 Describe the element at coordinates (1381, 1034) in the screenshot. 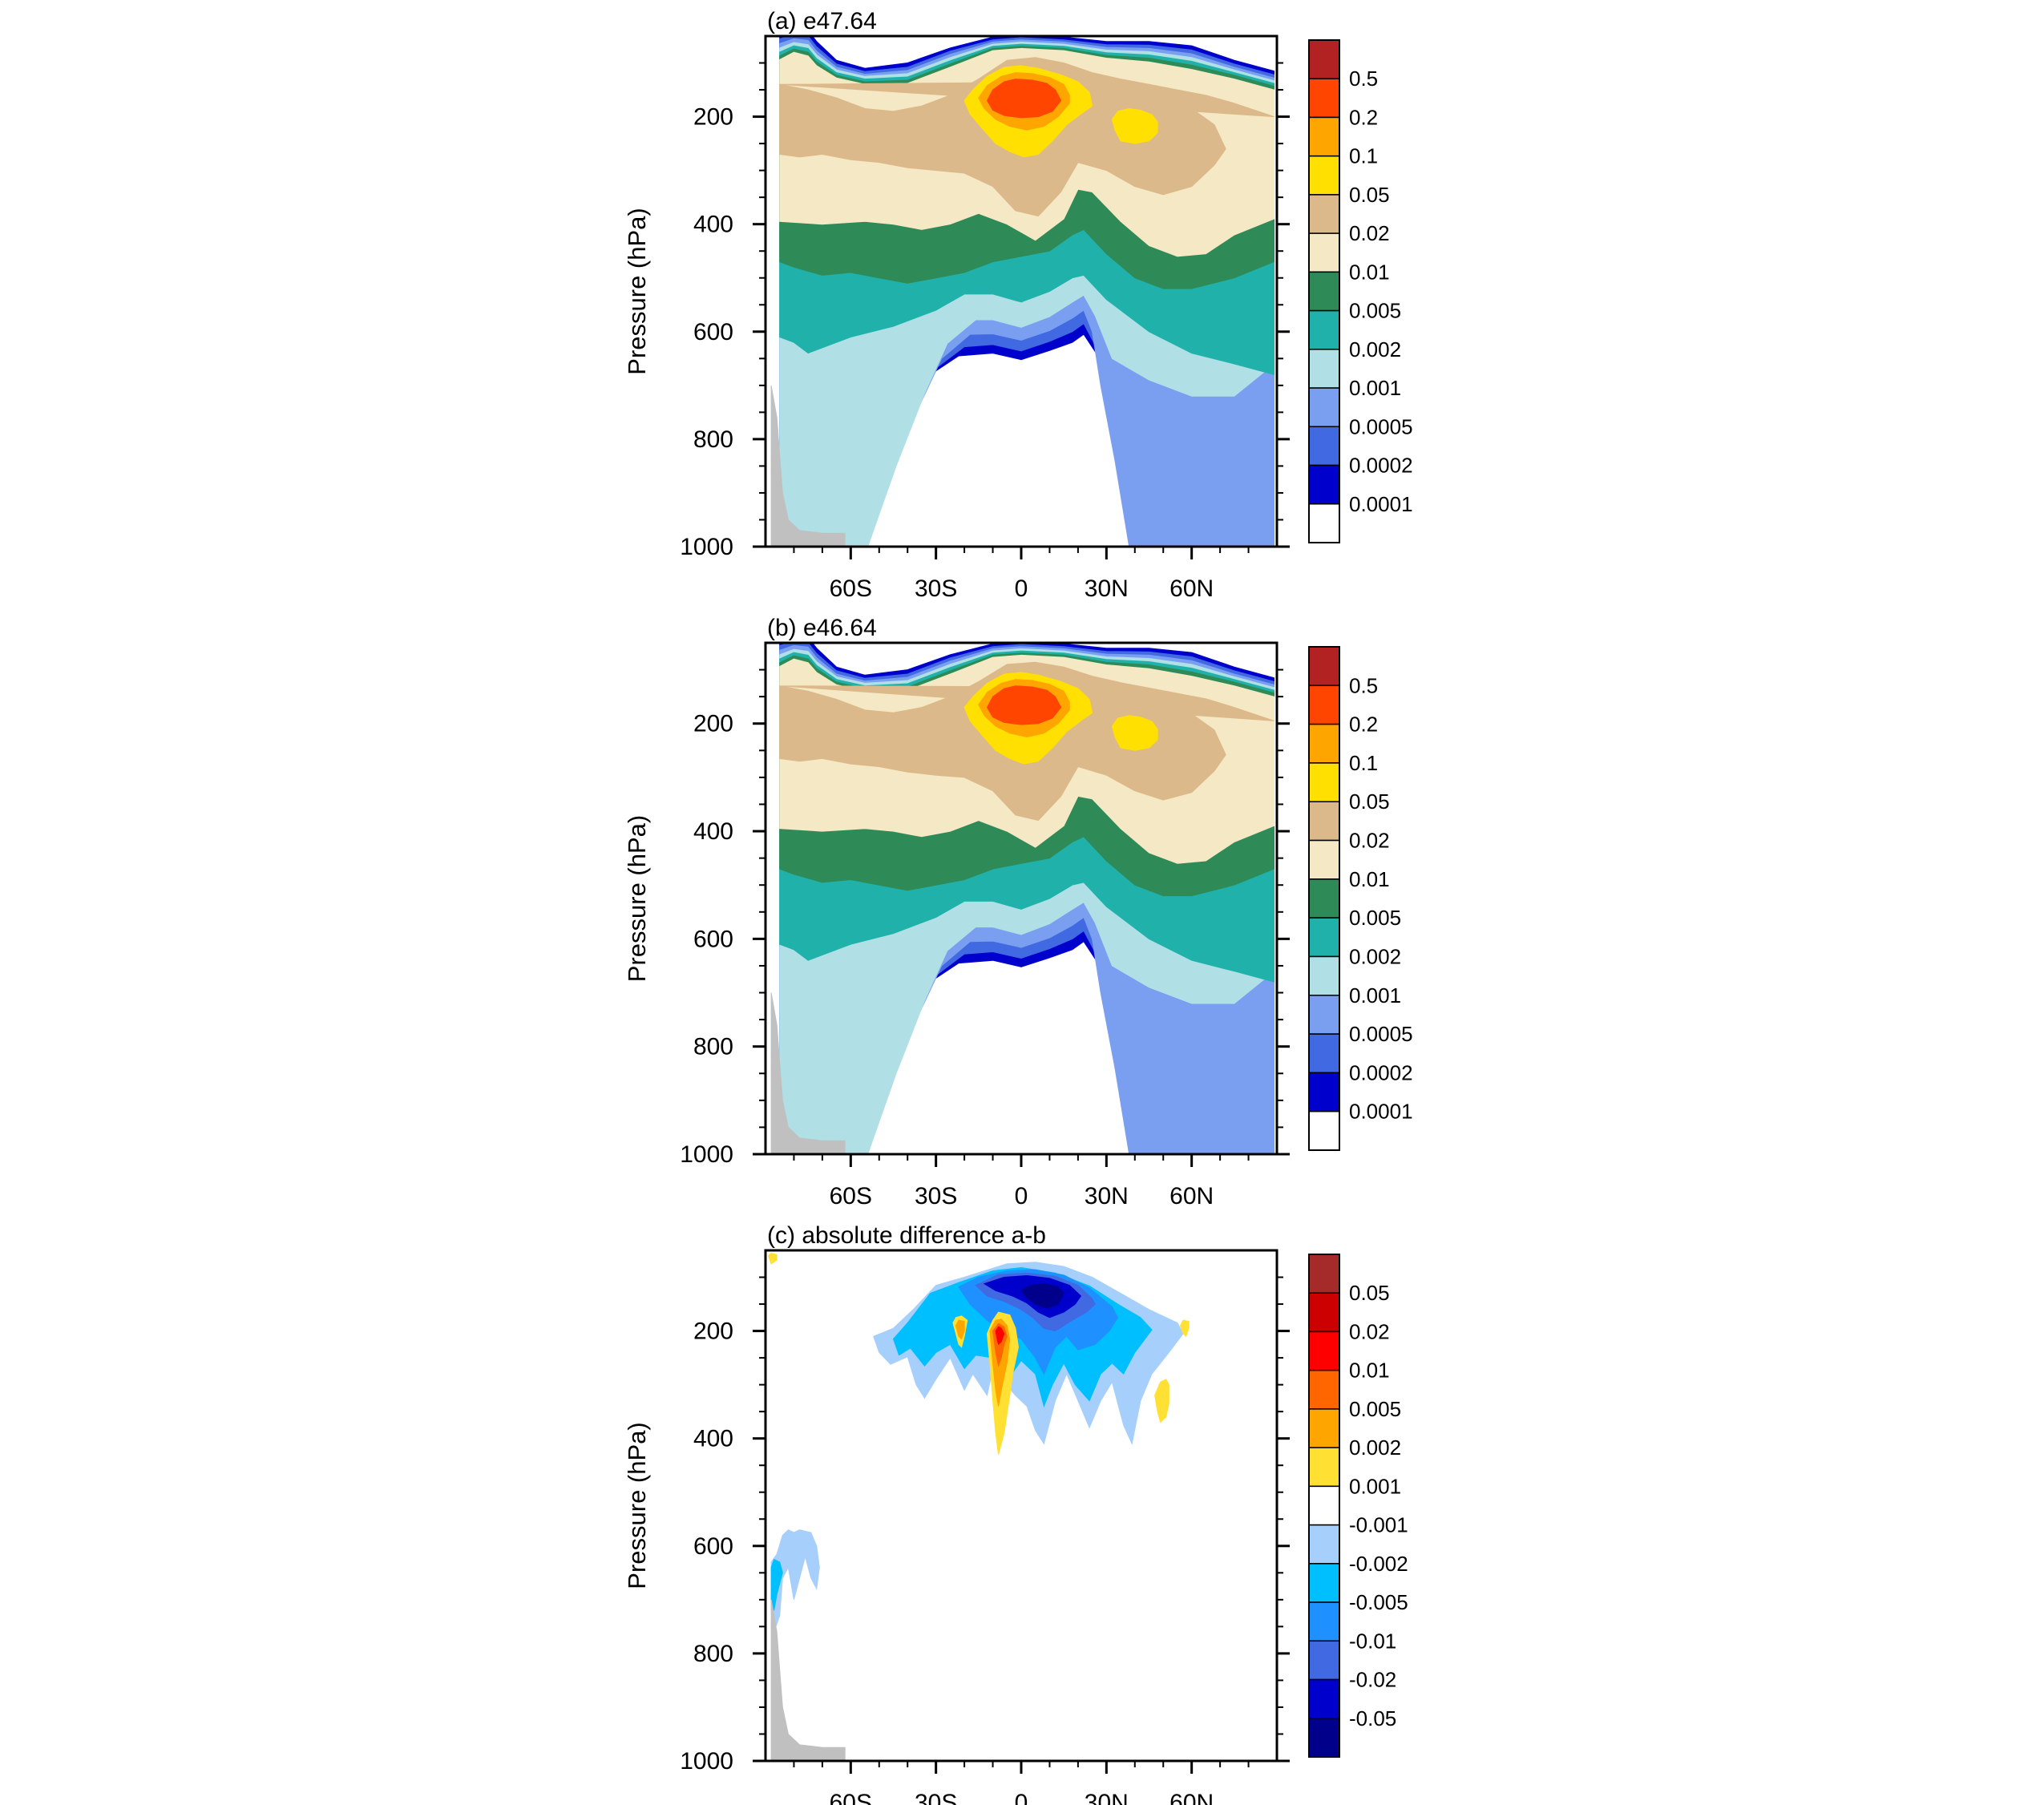

I see `colorbar-label: 0.0005` at that location.